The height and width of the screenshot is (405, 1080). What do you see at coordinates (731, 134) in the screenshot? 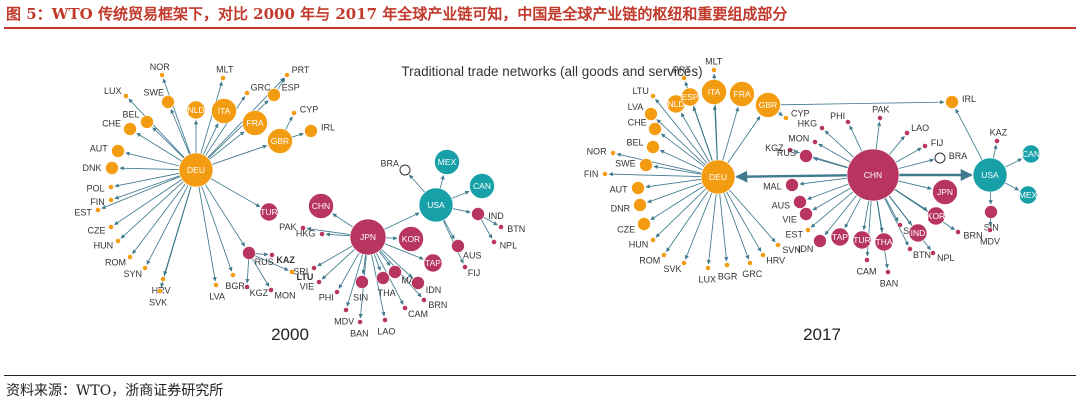
I see `edge-2017-deu-fra` at bounding box center [731, 134].